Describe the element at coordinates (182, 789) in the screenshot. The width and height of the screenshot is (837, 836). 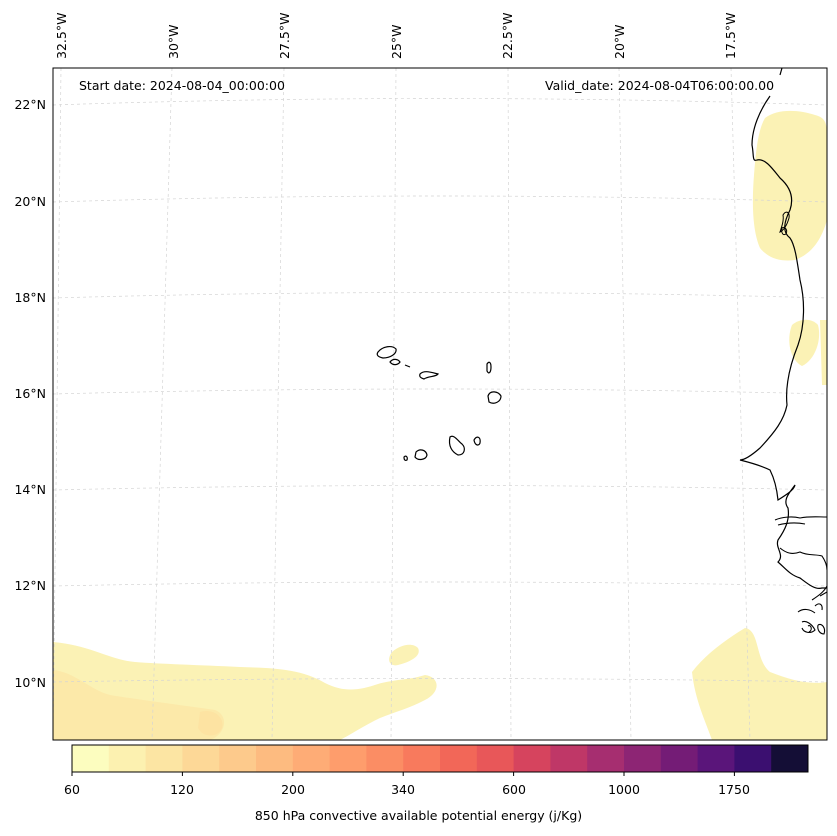
I see `colorbar-tick-120: 120` at that location.